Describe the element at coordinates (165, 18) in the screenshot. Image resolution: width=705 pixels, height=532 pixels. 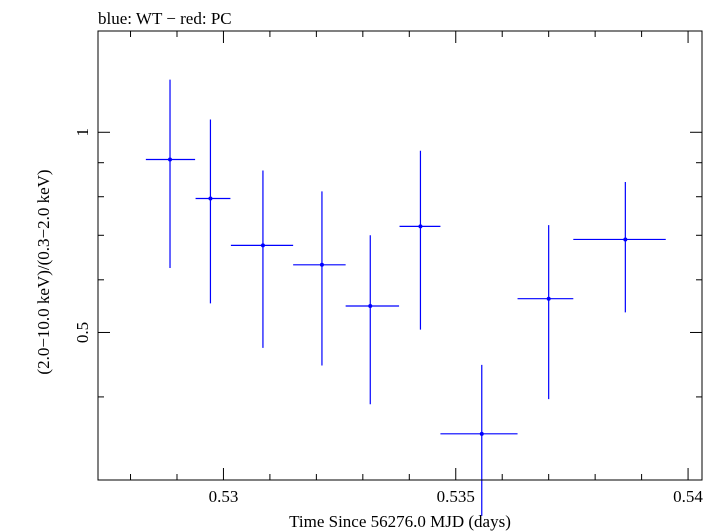
I see `chart-title: blue: WT − red: PC` at that location.